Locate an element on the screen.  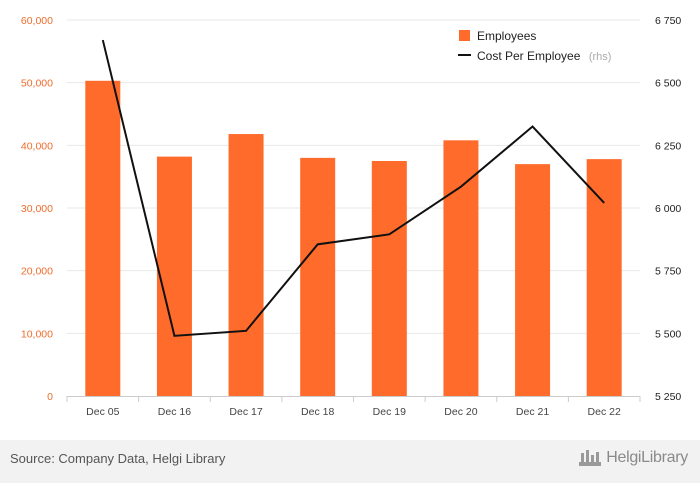
x-tick-label: Dec 21 is located at coordinates (532, 412).